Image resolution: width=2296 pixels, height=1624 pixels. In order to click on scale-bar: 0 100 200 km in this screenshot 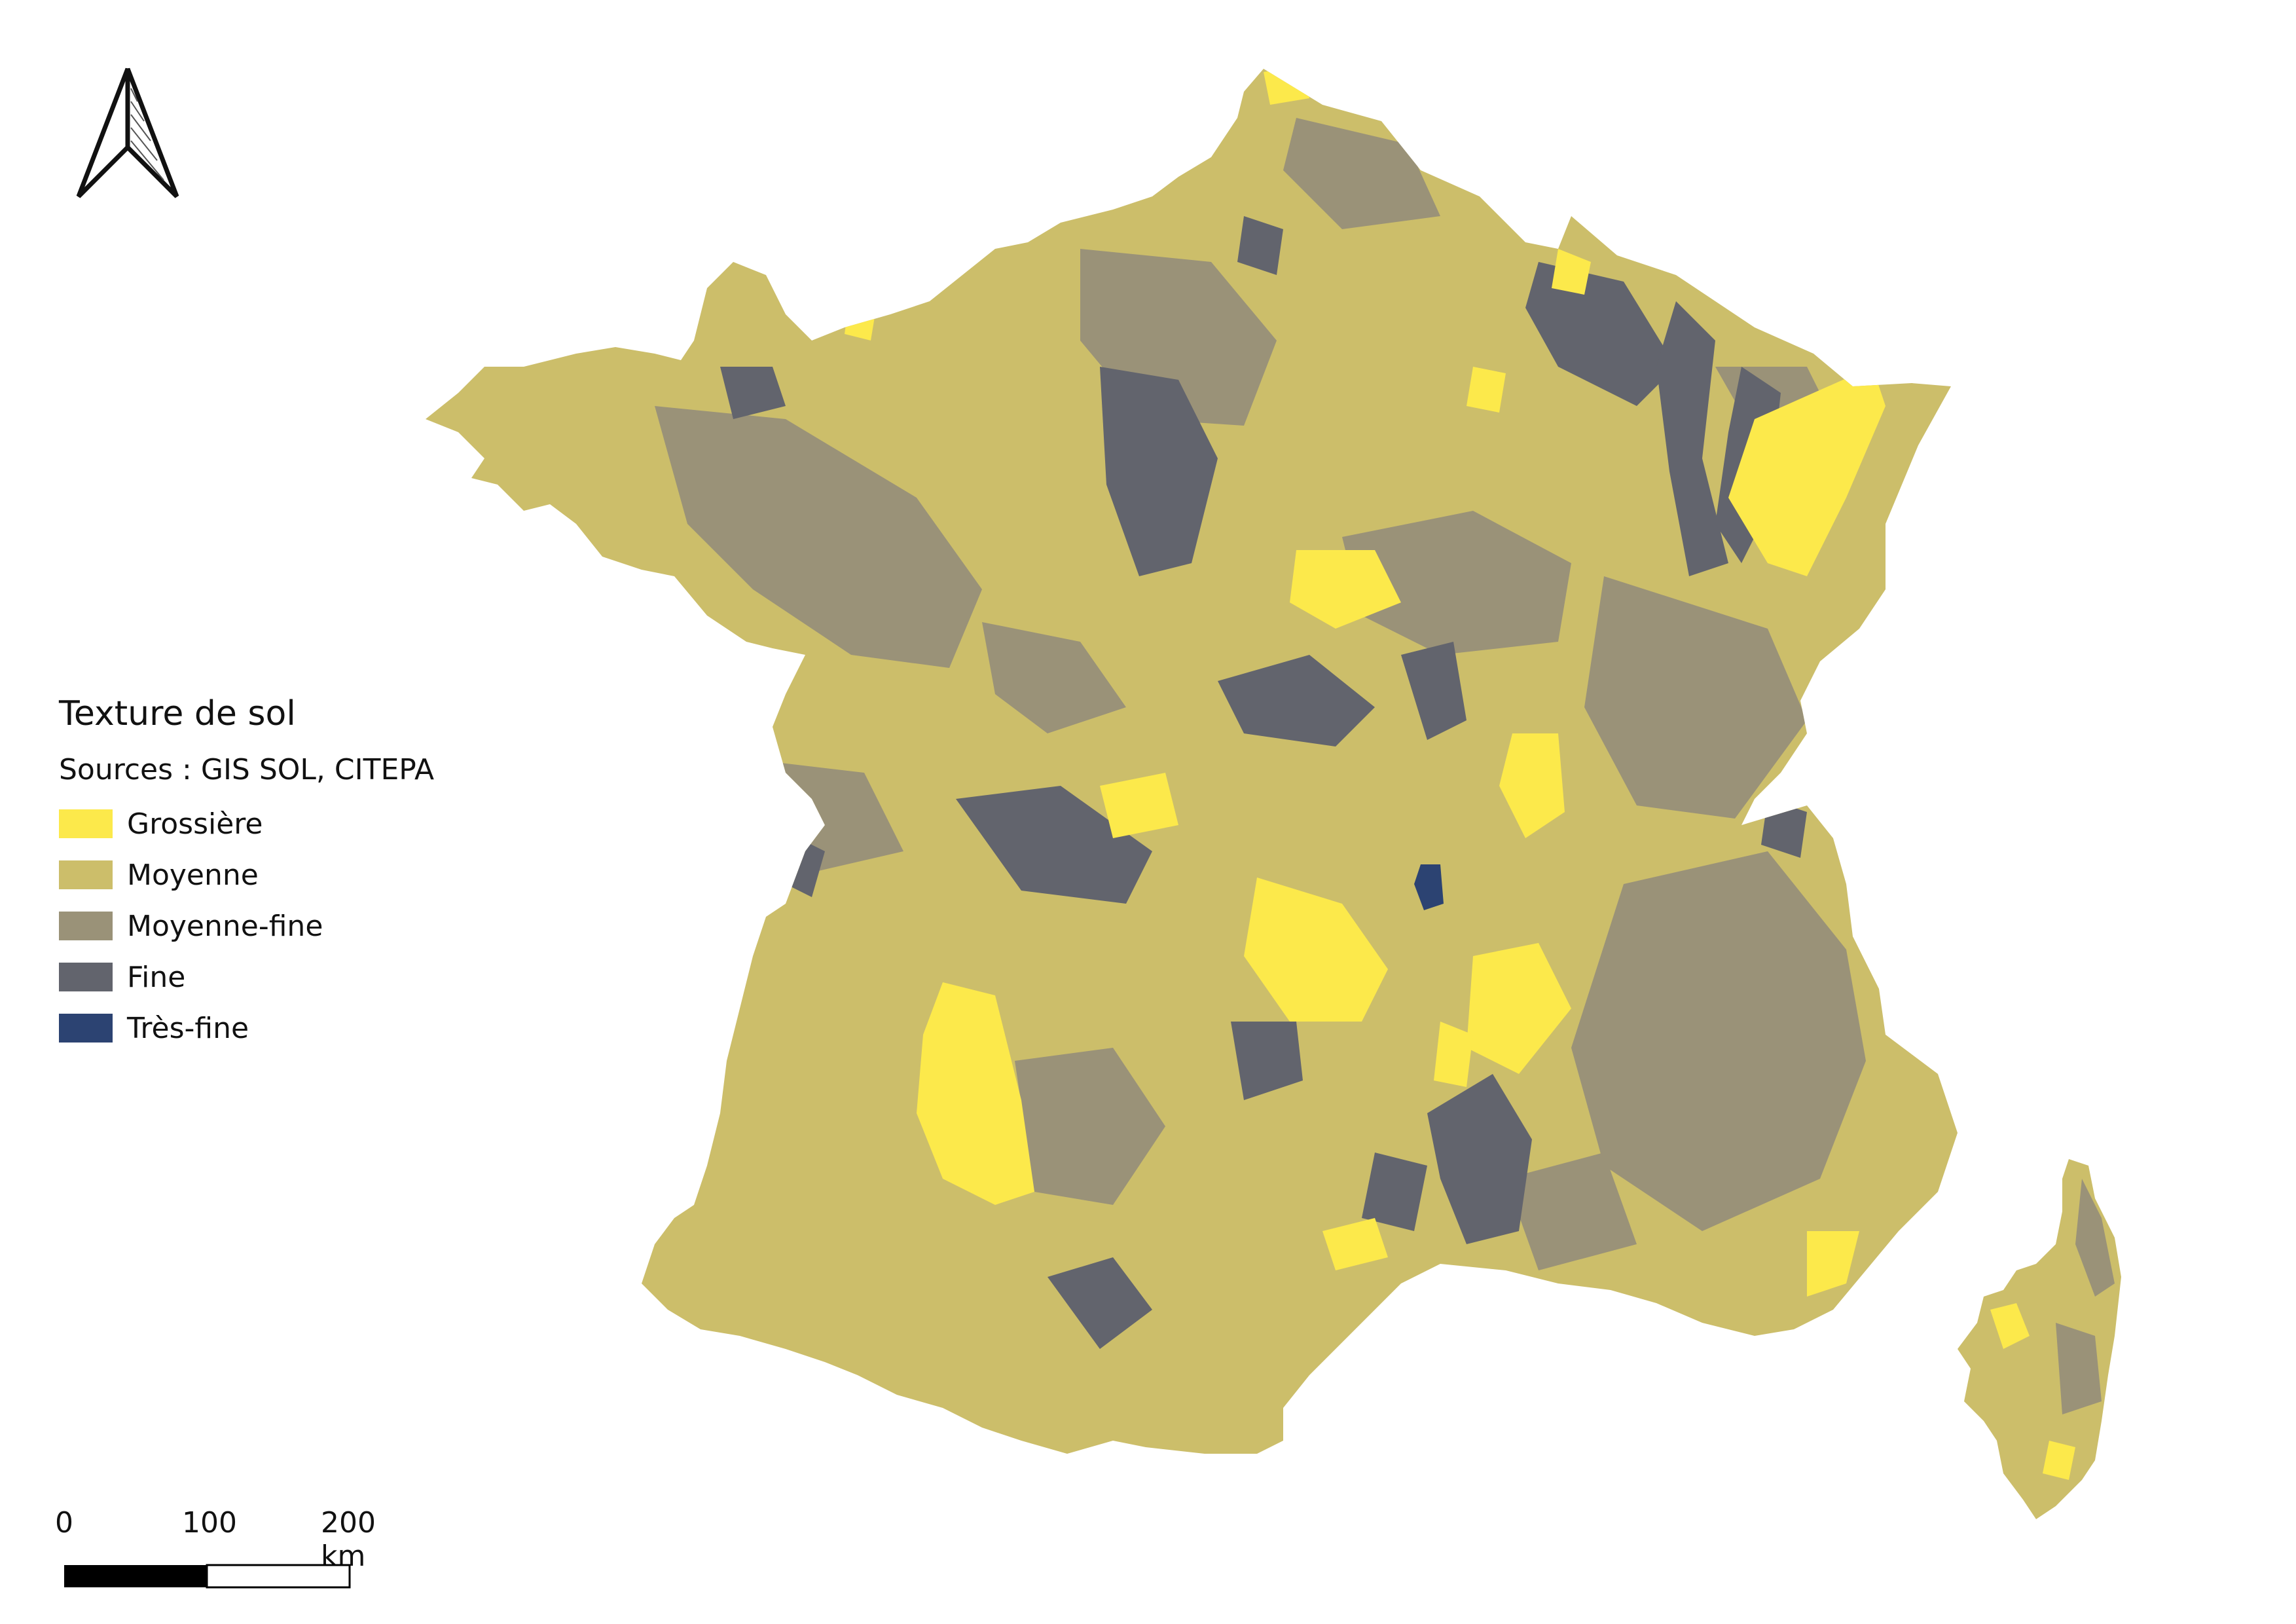, I will do `click(222, 1555)`.